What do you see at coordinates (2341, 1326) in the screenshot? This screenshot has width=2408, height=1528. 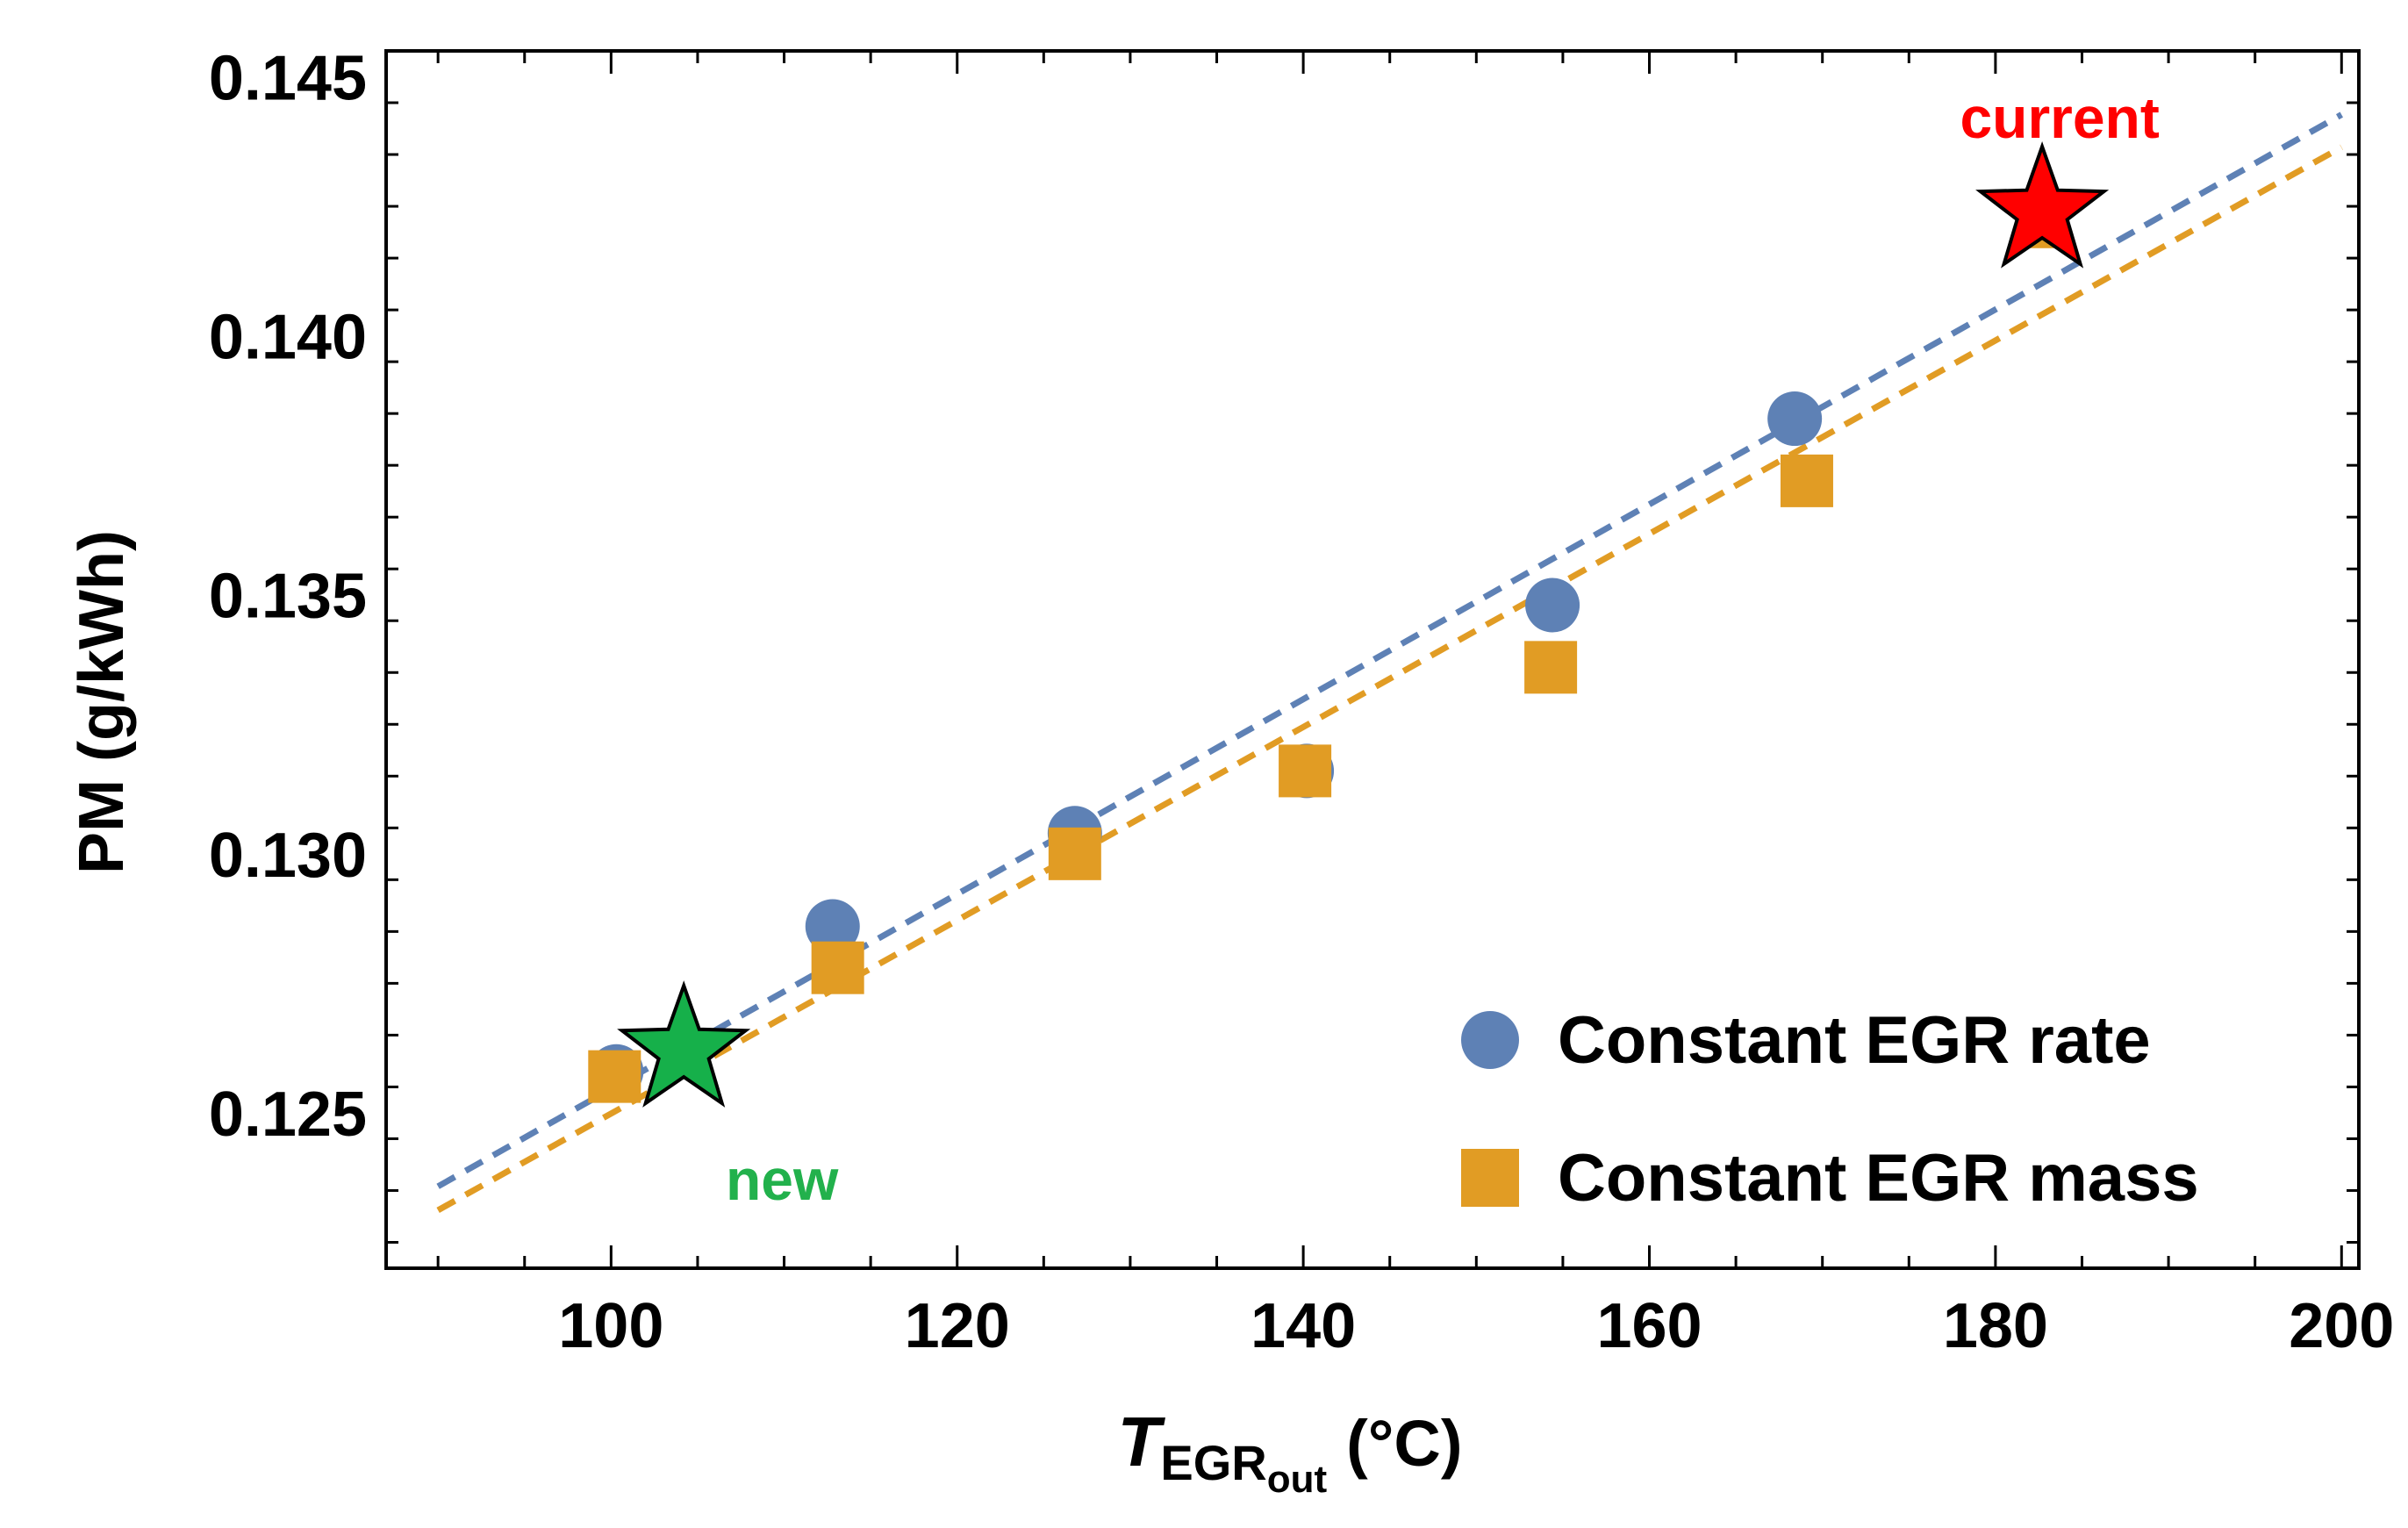 I see `x-tick-label: 200` at bounding box center [2341, 1326].